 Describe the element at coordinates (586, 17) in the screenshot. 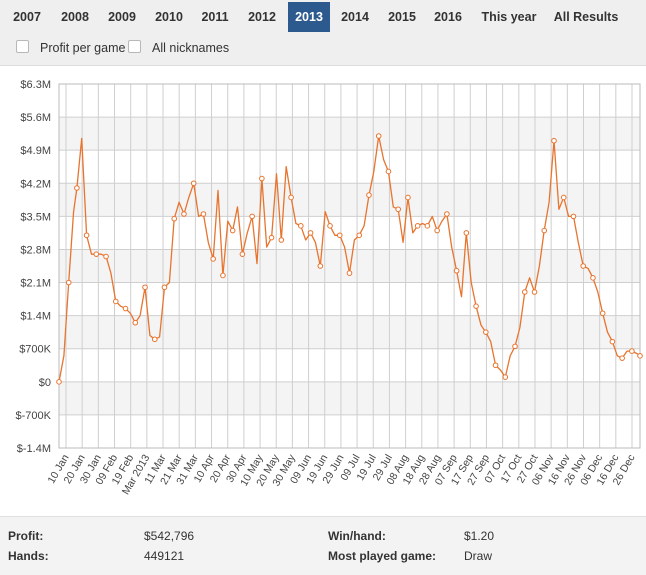

I see `tab-all-results: All Results` at that location.